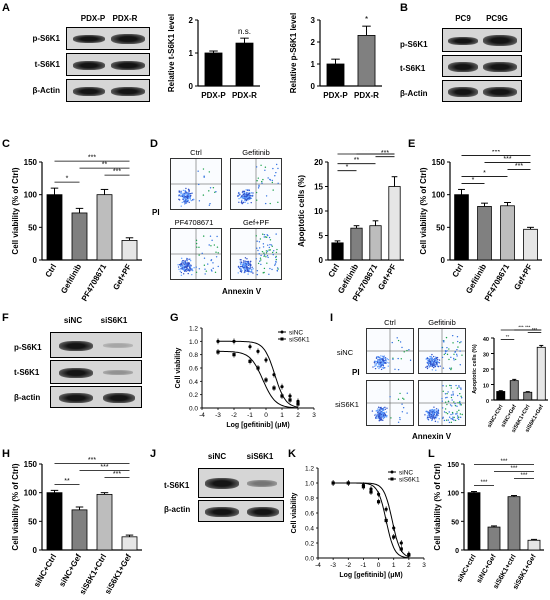  What do you see at coordinates (299, 340) in the screenshot?
I see `legend-label: siS6K1` at bounding box center [299, 340].